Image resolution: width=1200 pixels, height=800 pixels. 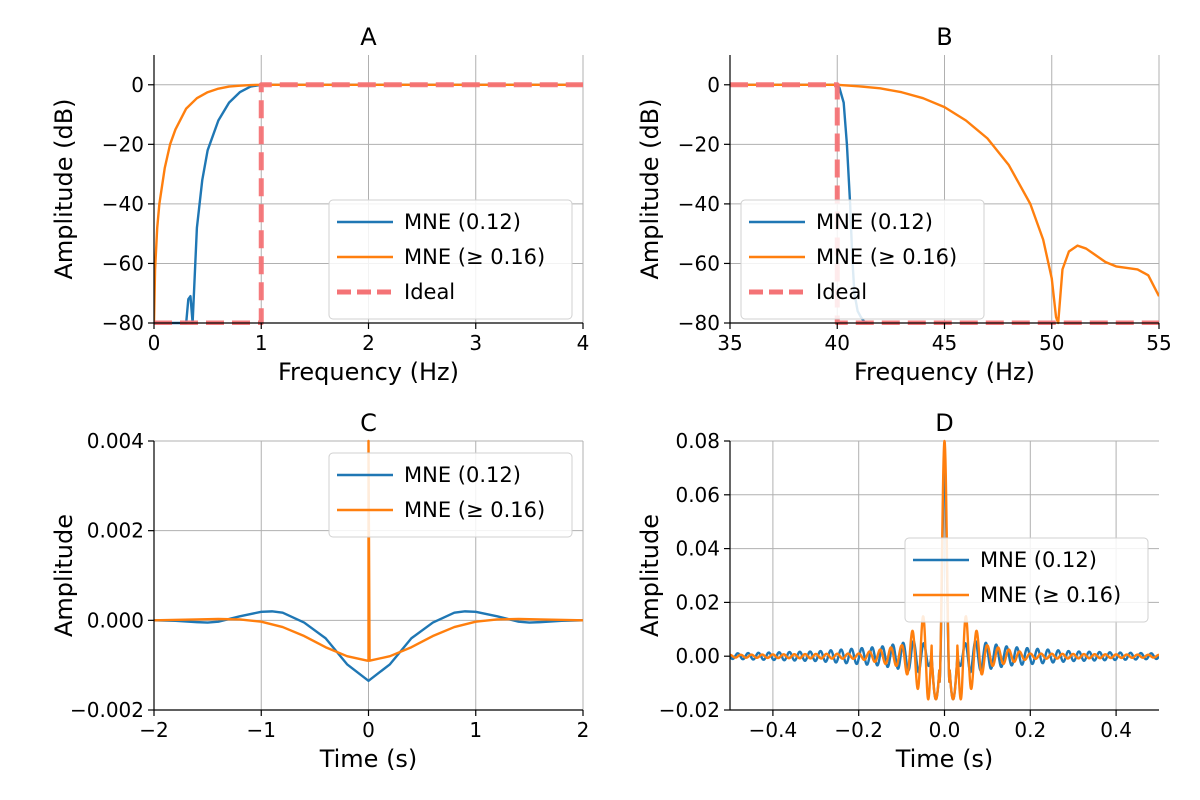 What do you see at coordinates (368, 37) in the screenshot?
I see `panel-title: A` at bounding box center [368, 37].